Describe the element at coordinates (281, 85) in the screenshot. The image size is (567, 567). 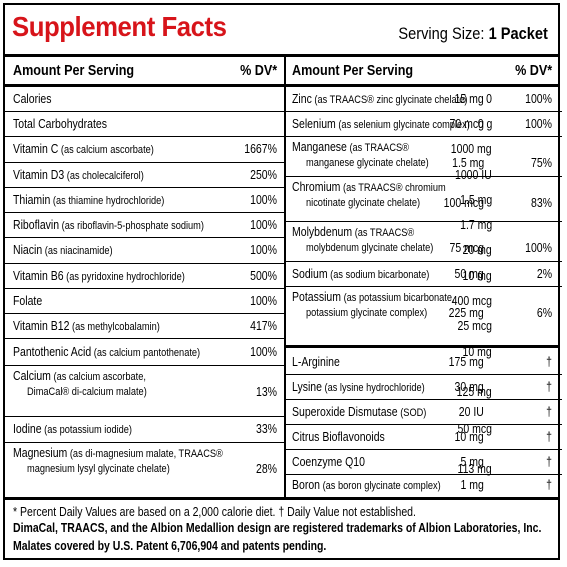
I see `column-header-rule` at that location.